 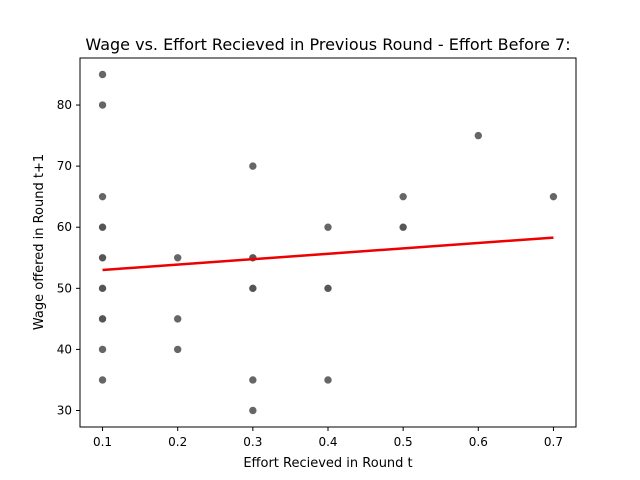 What do you see at coordinates (64, 105) in the screenshot?
I see `y-tick-label: 80` at bounding box center [64, 105].